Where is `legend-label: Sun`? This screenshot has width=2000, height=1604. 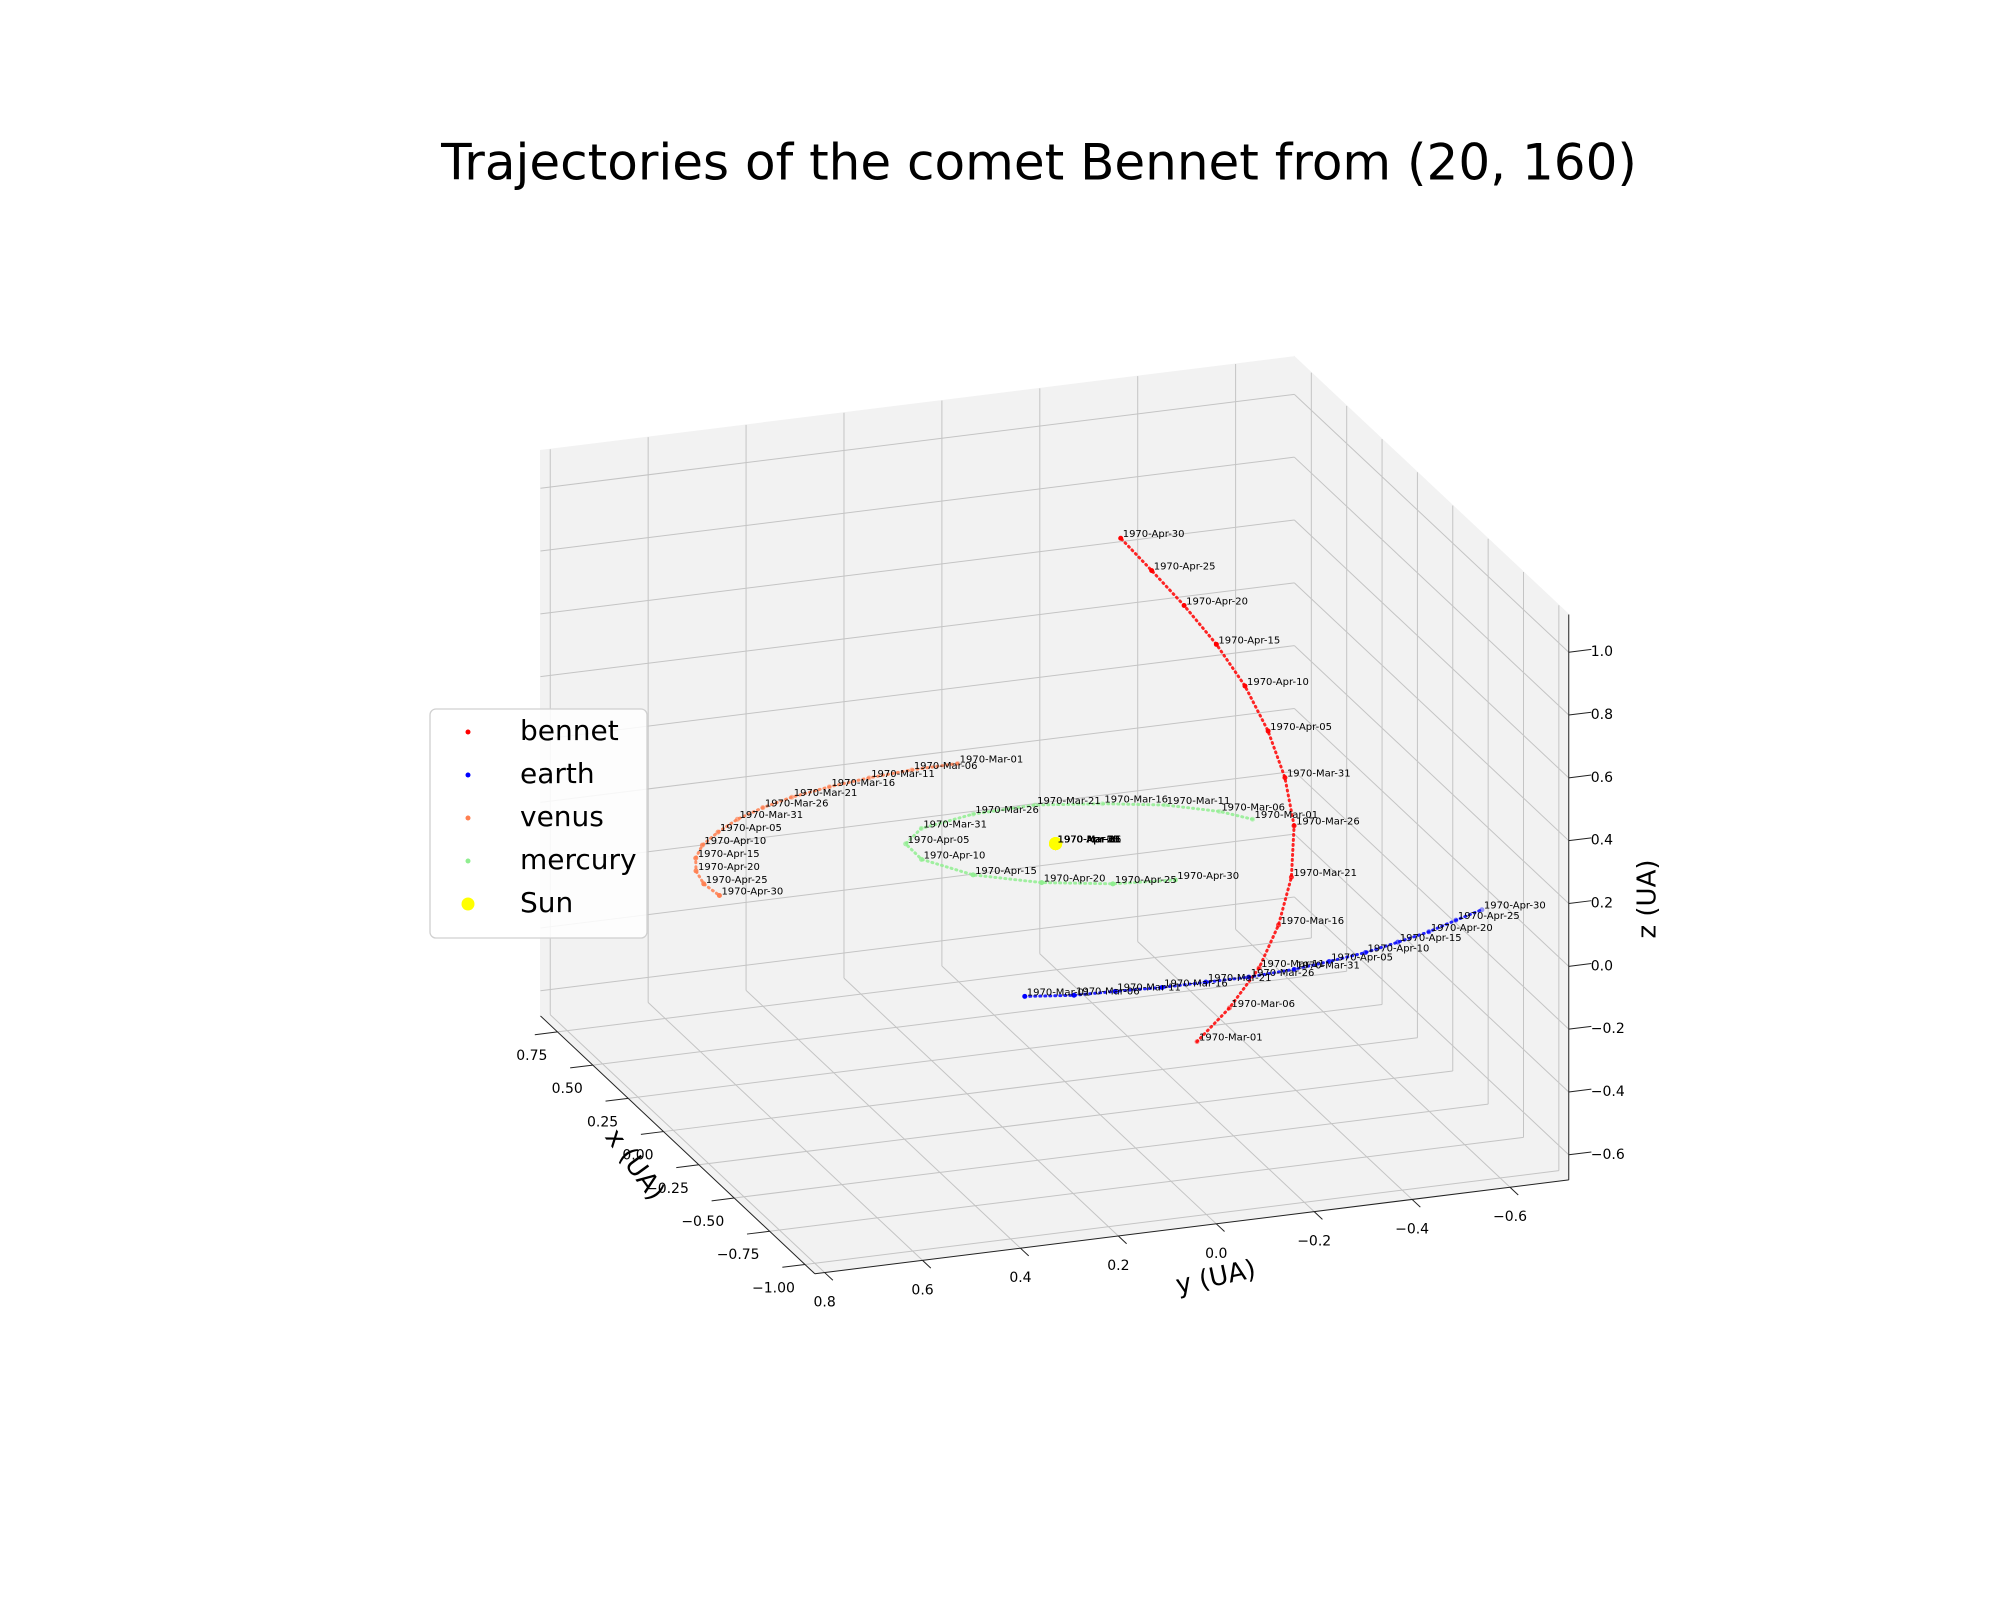 legend-label: Sun is located at coordinates (546, 902).